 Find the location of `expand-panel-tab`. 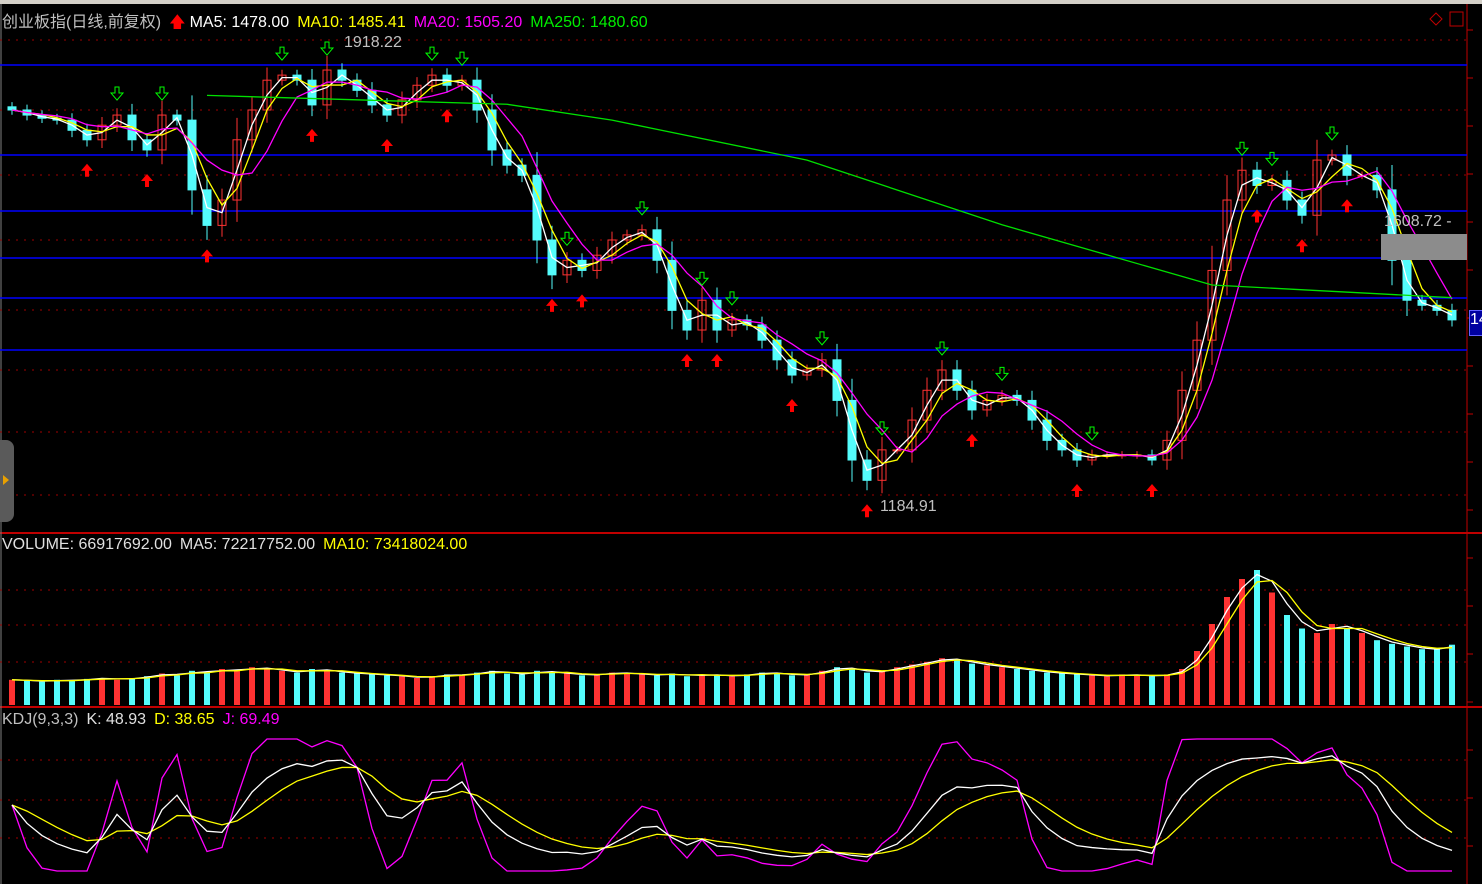

expand-panel-tab is located at coordinates (7, 481).